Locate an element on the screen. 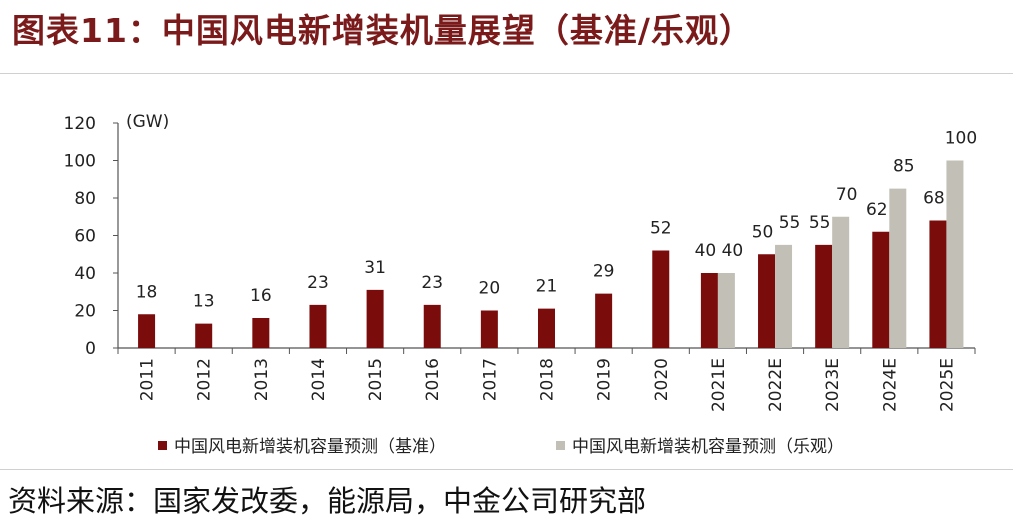  data-label-baseline: 16 is located at coordinates (261, 296).